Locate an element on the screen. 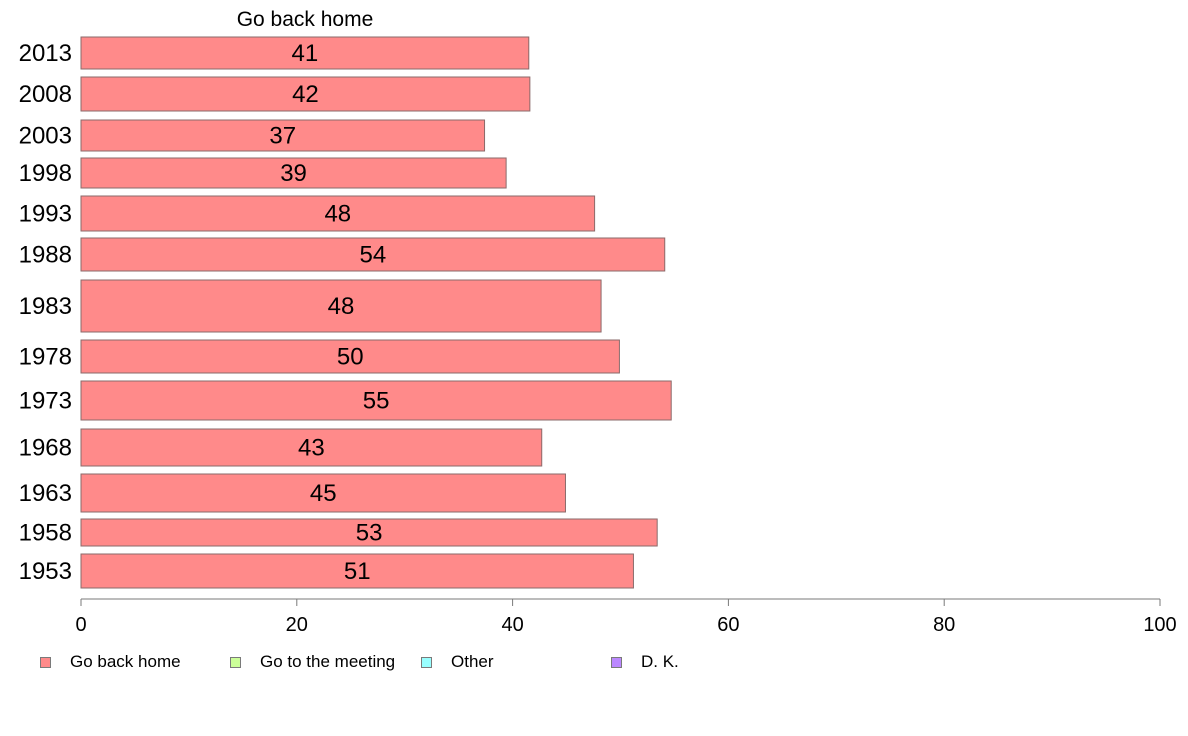 The image size is (1188, 736). category-label-2008: 2008 is located at coordinates (45, 94).